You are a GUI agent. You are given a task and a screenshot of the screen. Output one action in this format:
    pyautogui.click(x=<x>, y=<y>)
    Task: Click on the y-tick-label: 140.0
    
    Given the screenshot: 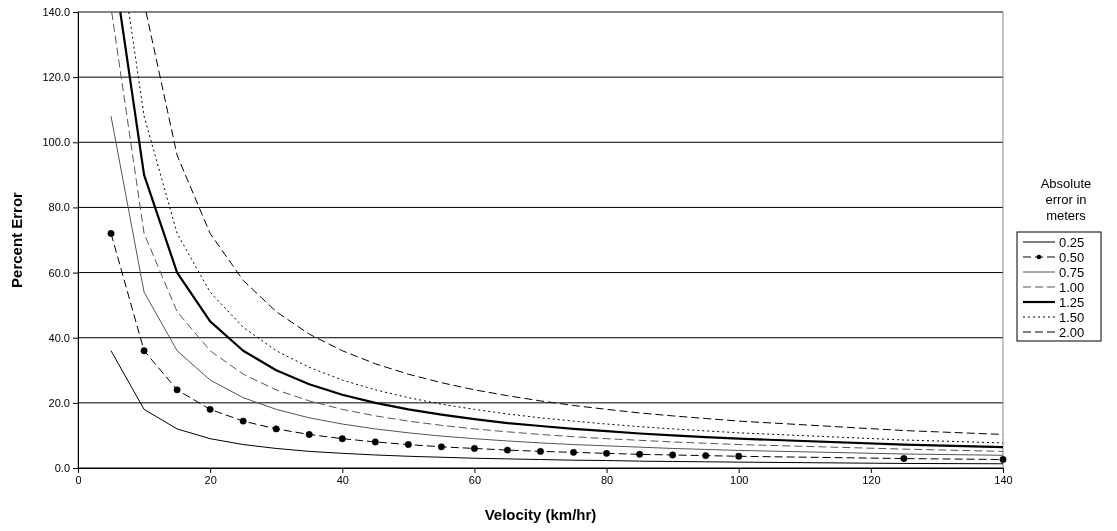 What is the action you would take?
    pyautogui.click(x=56, y=12)
    